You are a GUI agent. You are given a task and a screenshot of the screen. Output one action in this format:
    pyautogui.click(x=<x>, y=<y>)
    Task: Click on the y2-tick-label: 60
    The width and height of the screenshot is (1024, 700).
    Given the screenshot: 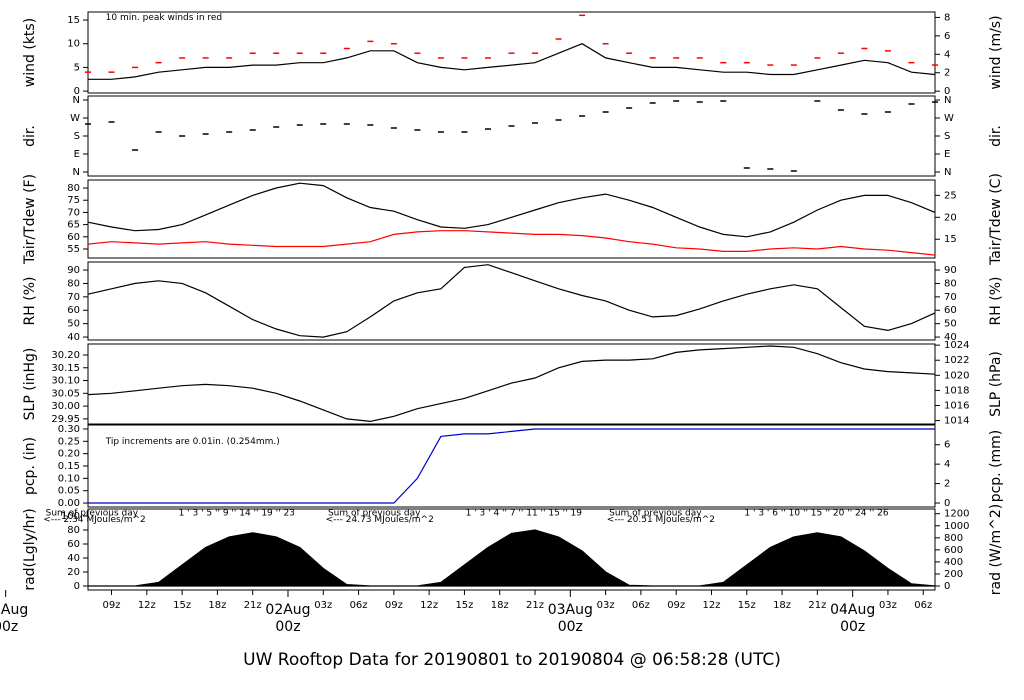 What is the action you would take?
    pyautogui.click(x=950, y=310)
    